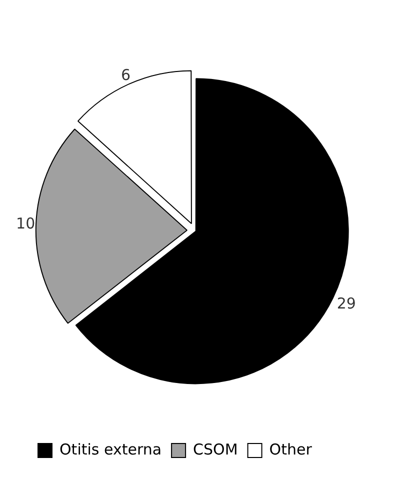 This screenshot has height=486, width=409. I want to click on legend-label: CSOM, so click(215, 449).